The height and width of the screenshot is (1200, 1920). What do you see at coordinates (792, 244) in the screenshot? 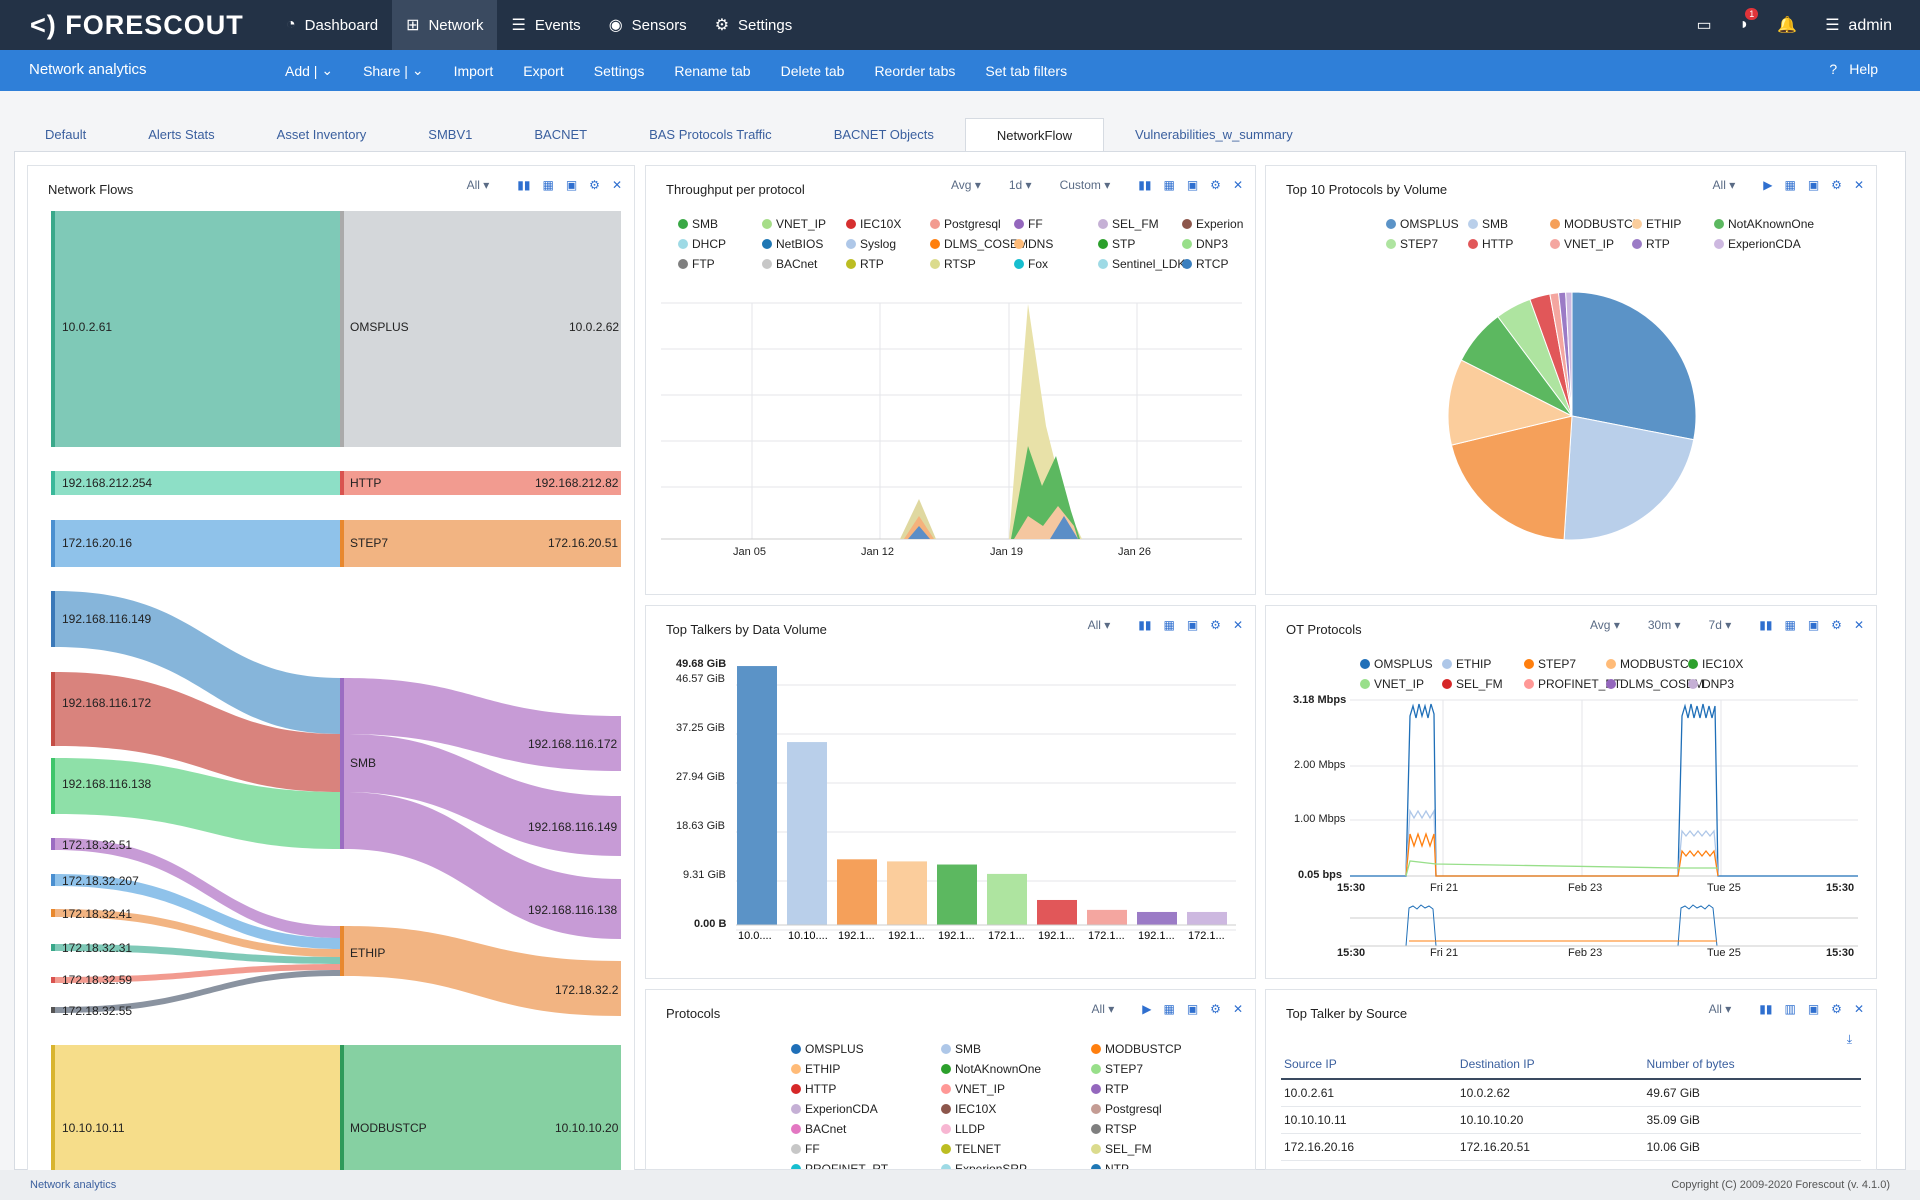
I see `legend-item: NetBIOS` at bounding box center [792, 244].